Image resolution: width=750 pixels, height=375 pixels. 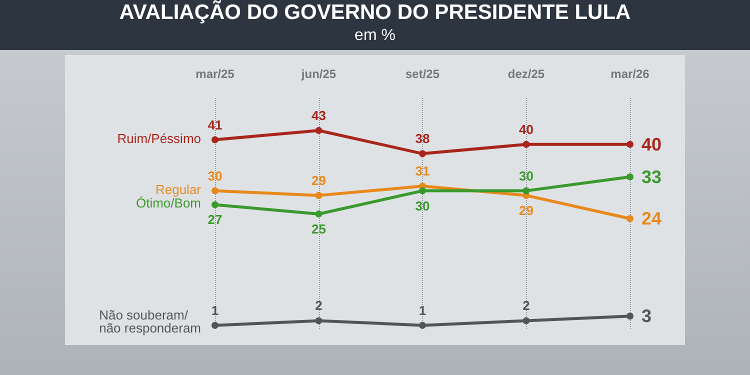 I want to click on data-label: 43, so click(x=319, y=115).